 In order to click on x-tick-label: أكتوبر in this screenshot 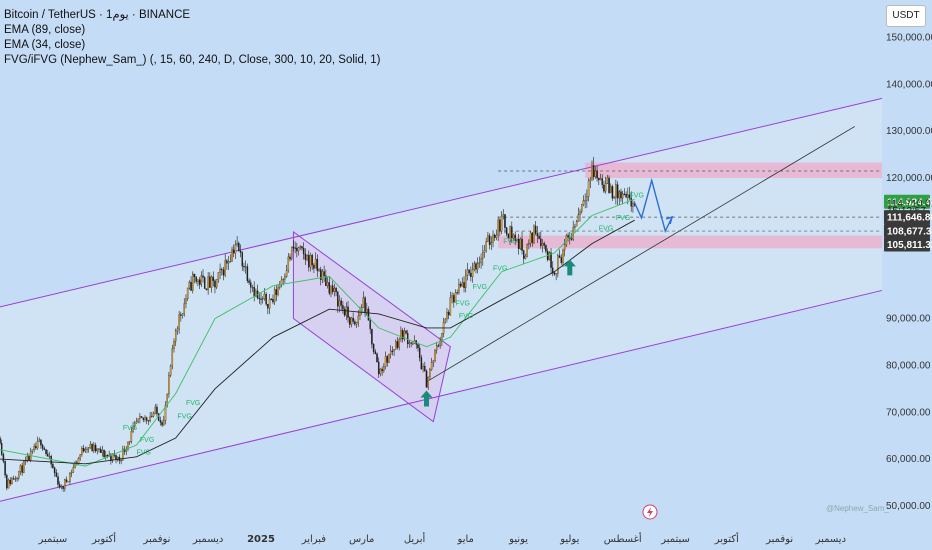, I will do `click(103, 538)`.